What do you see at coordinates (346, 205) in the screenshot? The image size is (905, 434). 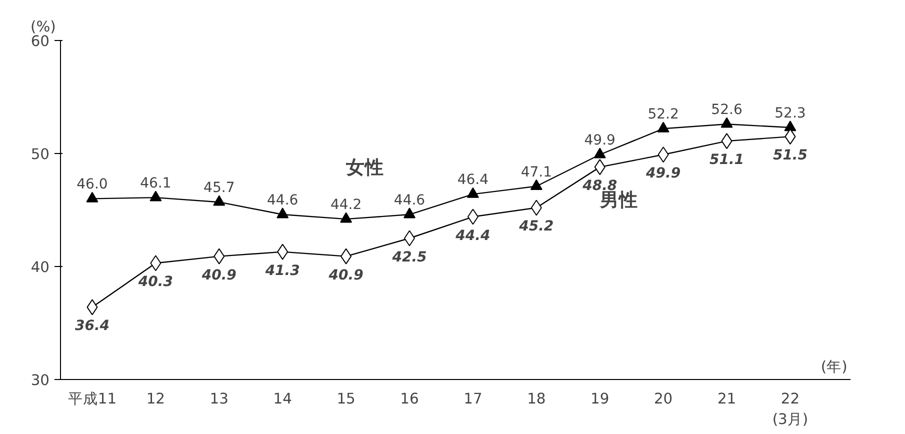 I see `data-label: 44.2` at bounding box center [346, 205].